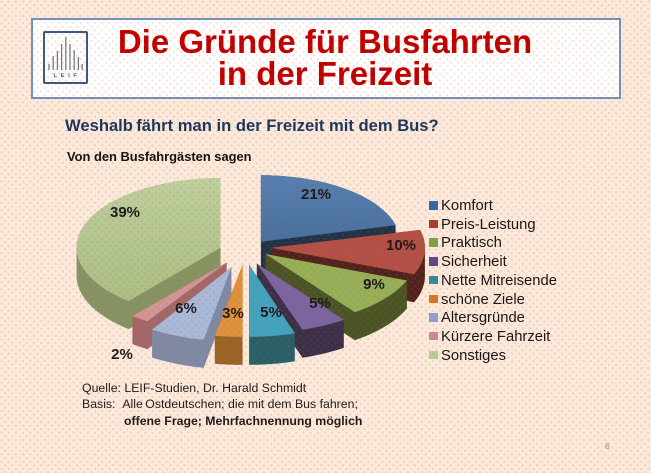  I want to click on svg-text: 3%, so click(233, 313).